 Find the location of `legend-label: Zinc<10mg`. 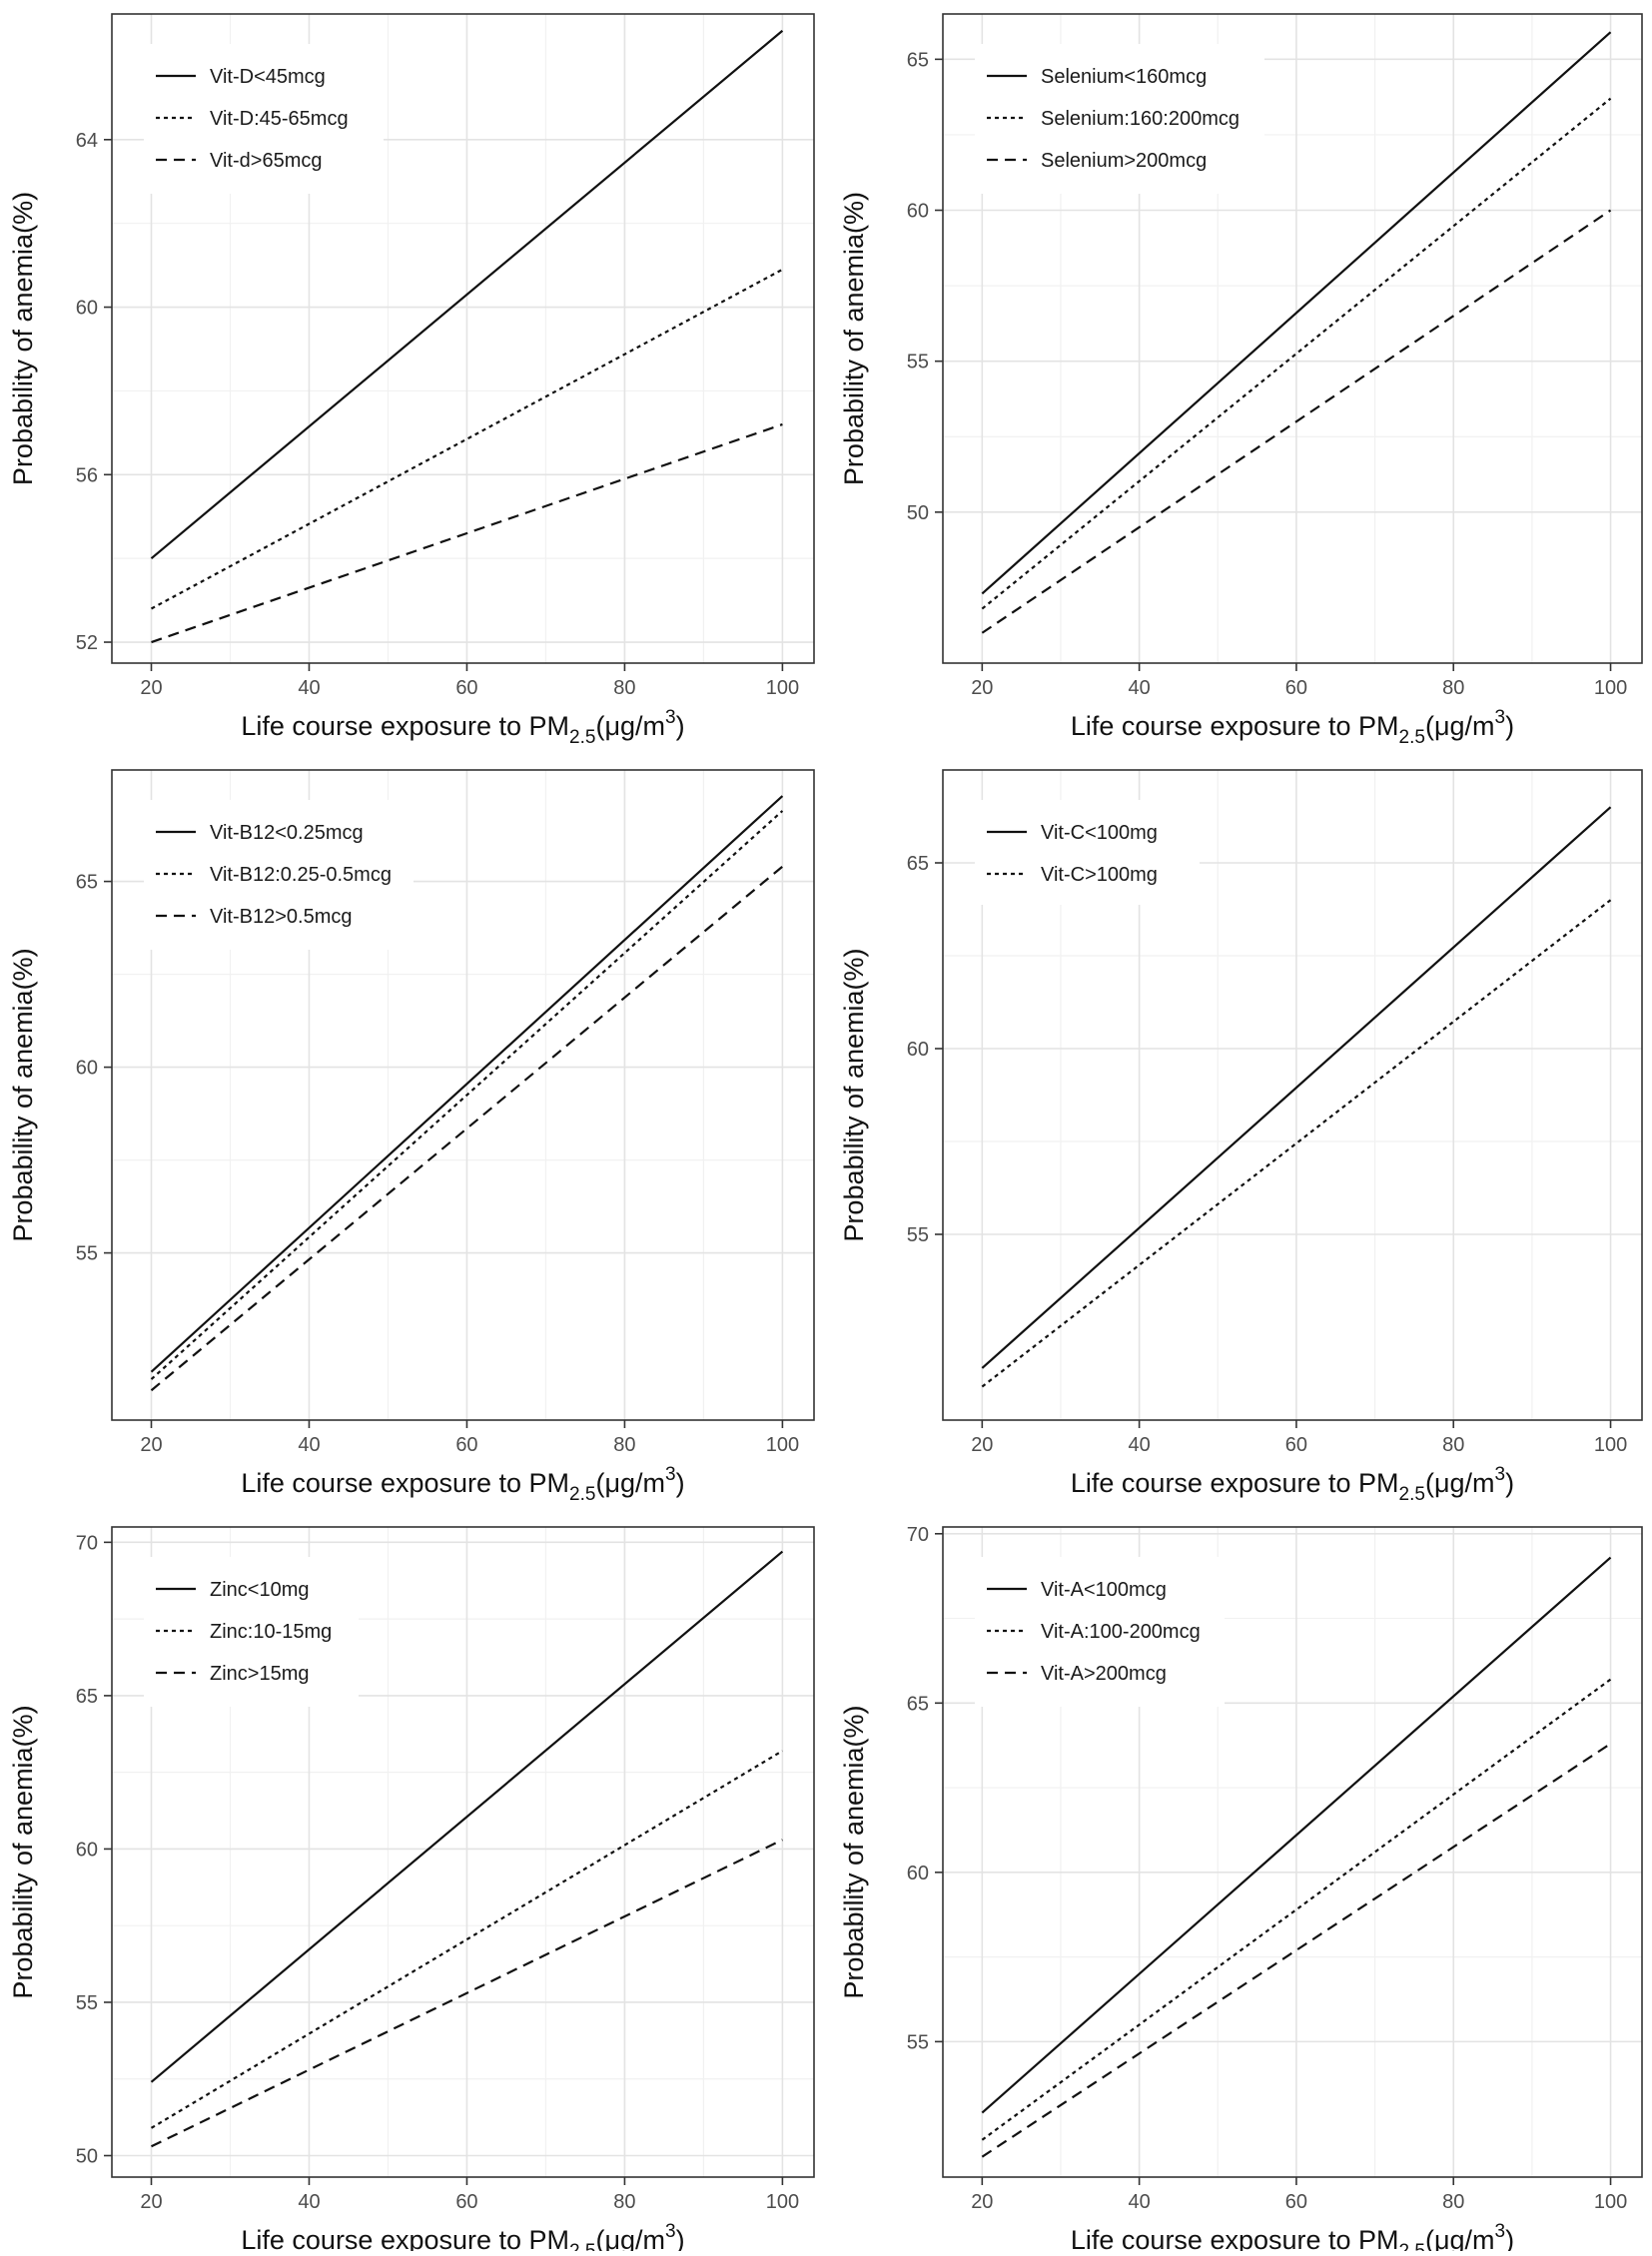

legend-label: Zinc<10mg is located at coordinates (260, 1590).